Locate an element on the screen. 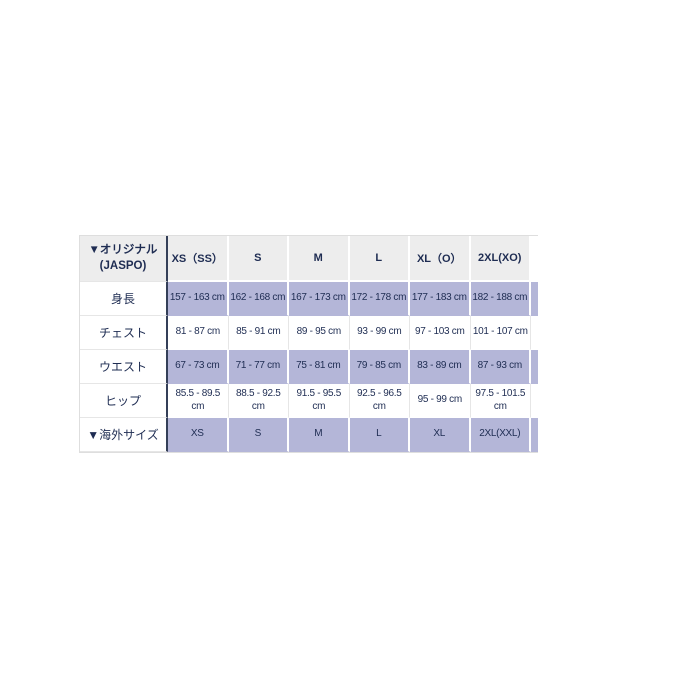 The width and height of the screenshot is (680, 680). size-value-cell: 167 - 173 cm is located at coordinates (319, 299).